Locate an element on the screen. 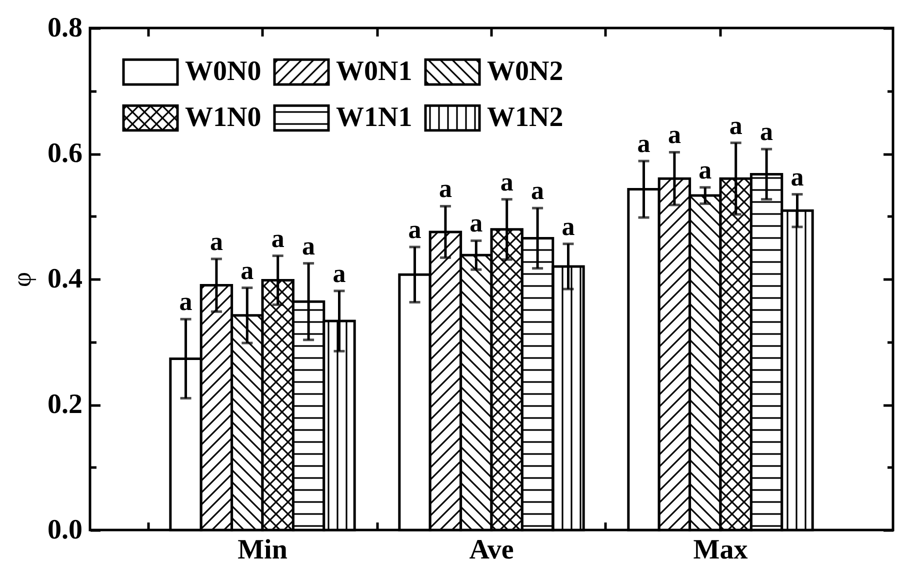 The height and width of the screenshot is (585, 897). legend-label: W0N1 is located at coordinates (374, 72).